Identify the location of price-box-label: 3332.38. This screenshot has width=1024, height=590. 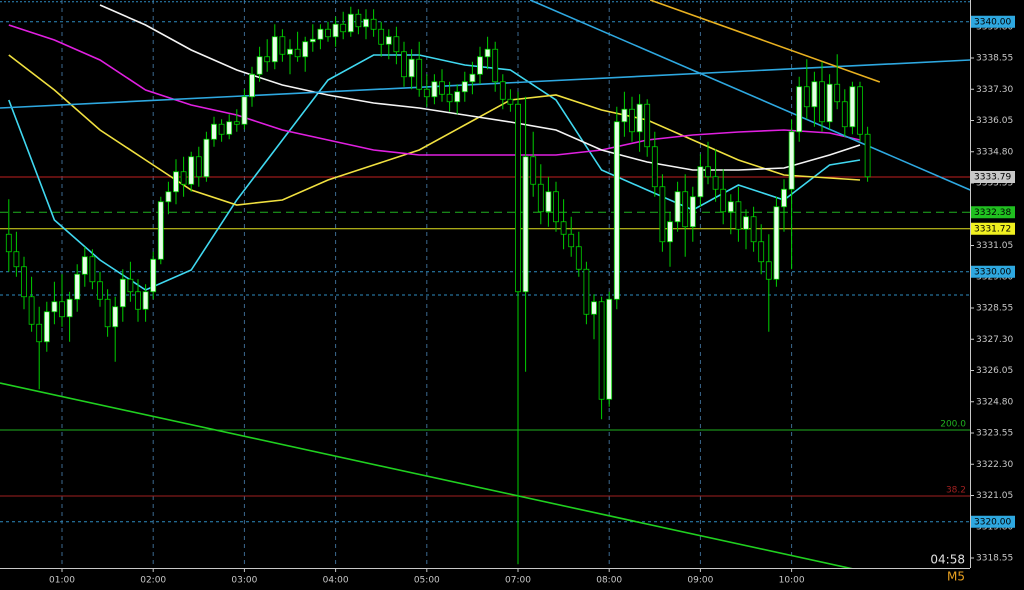
(992, 213).